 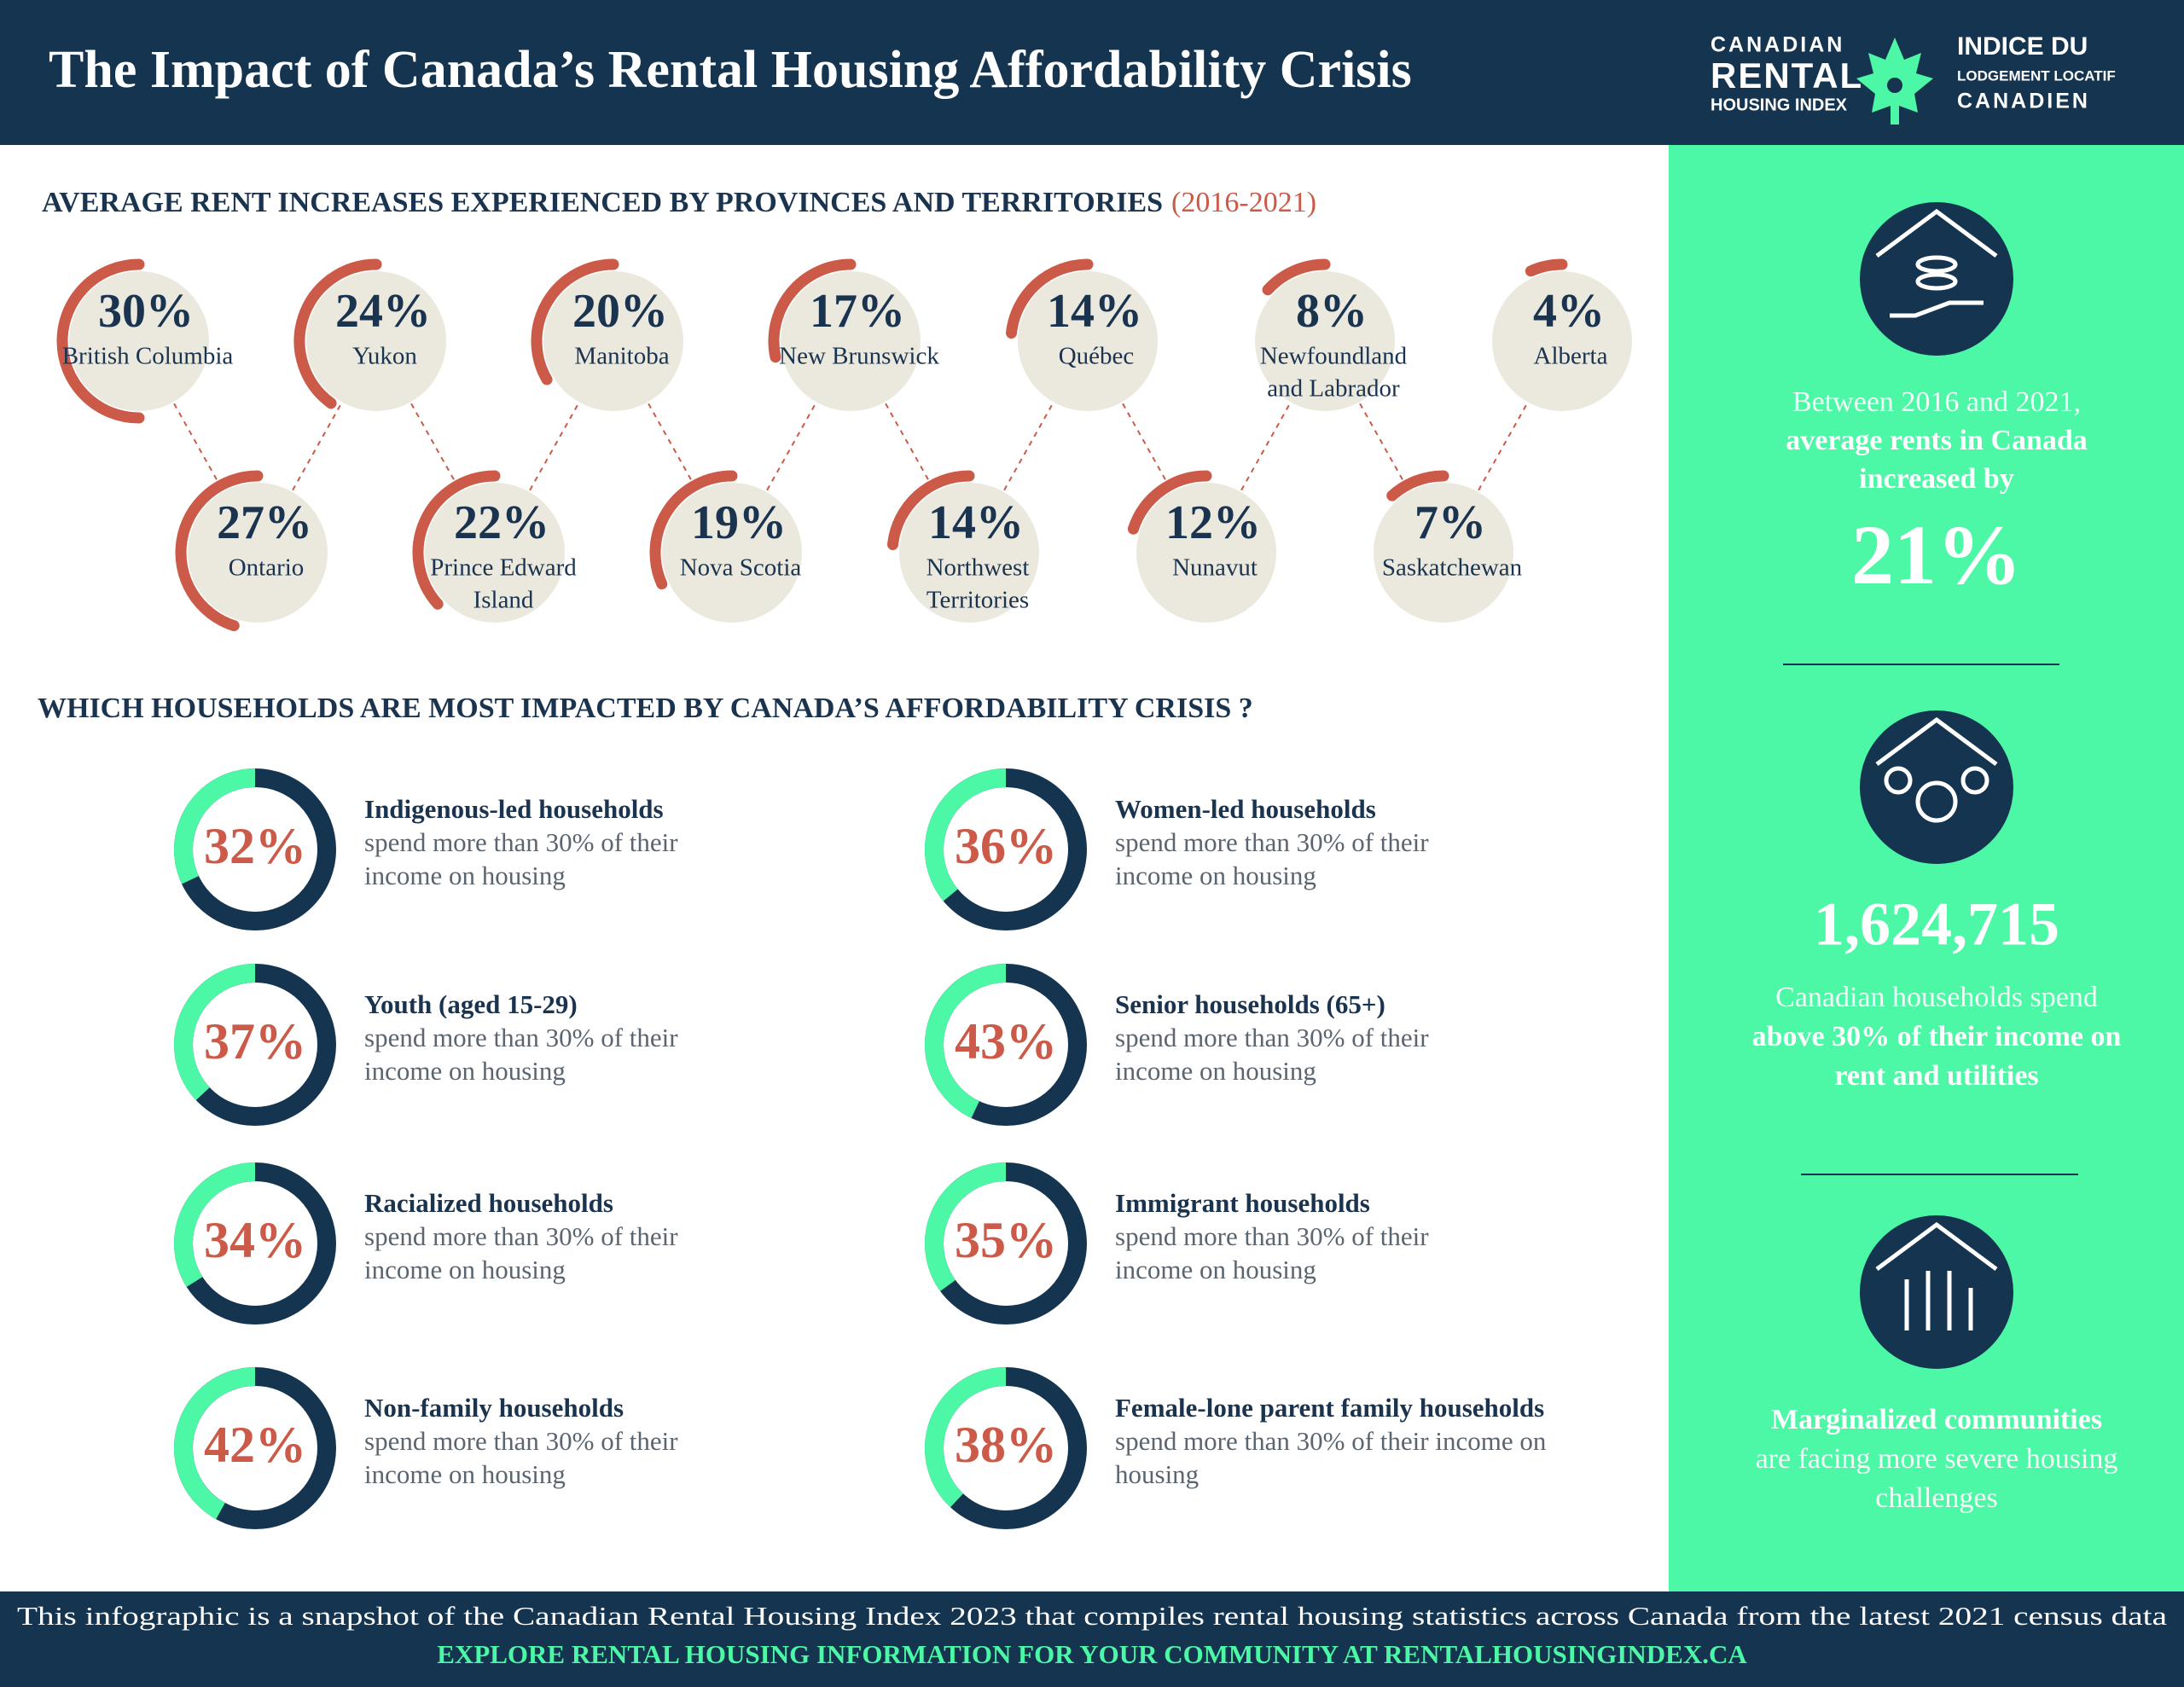 What do you see at coordinates (1213, 522) in the screenshot?
I see `province-value: 12%` at bounding box center [1213, 522].